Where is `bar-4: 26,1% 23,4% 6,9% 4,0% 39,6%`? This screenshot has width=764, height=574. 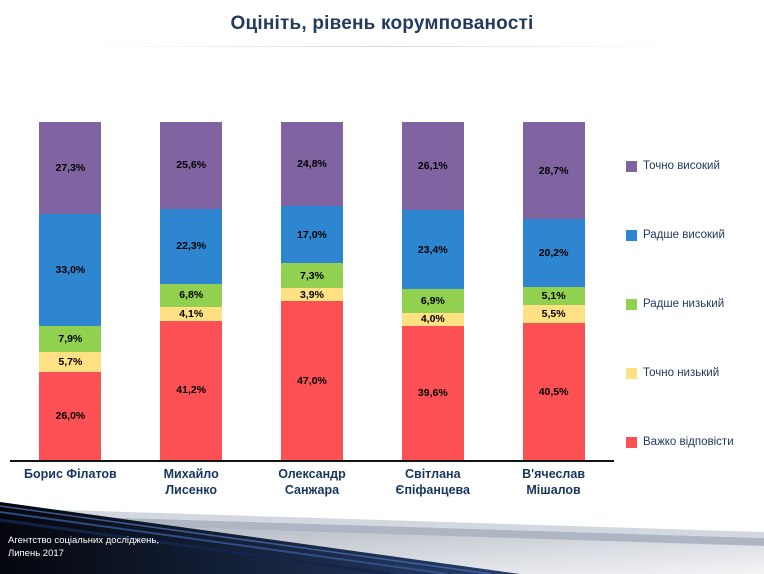
bar-4: 26,1% 23,4% 6,9% 4,0% 39,6% is located at coordinates (432, 291).